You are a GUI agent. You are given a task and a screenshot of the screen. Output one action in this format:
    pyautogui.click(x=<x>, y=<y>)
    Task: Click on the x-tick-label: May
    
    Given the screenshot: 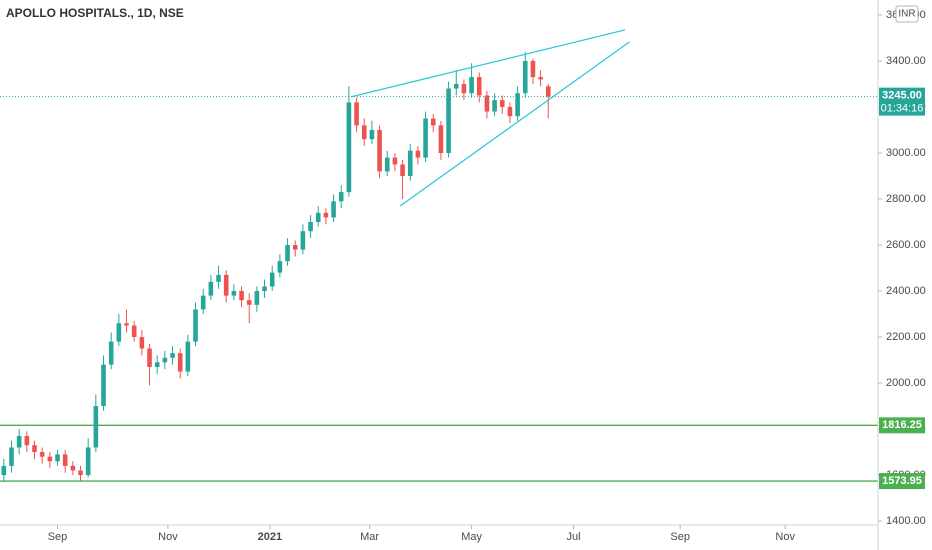 What is the action you would take?
    pyautogui.click(x=471, y=537)
    